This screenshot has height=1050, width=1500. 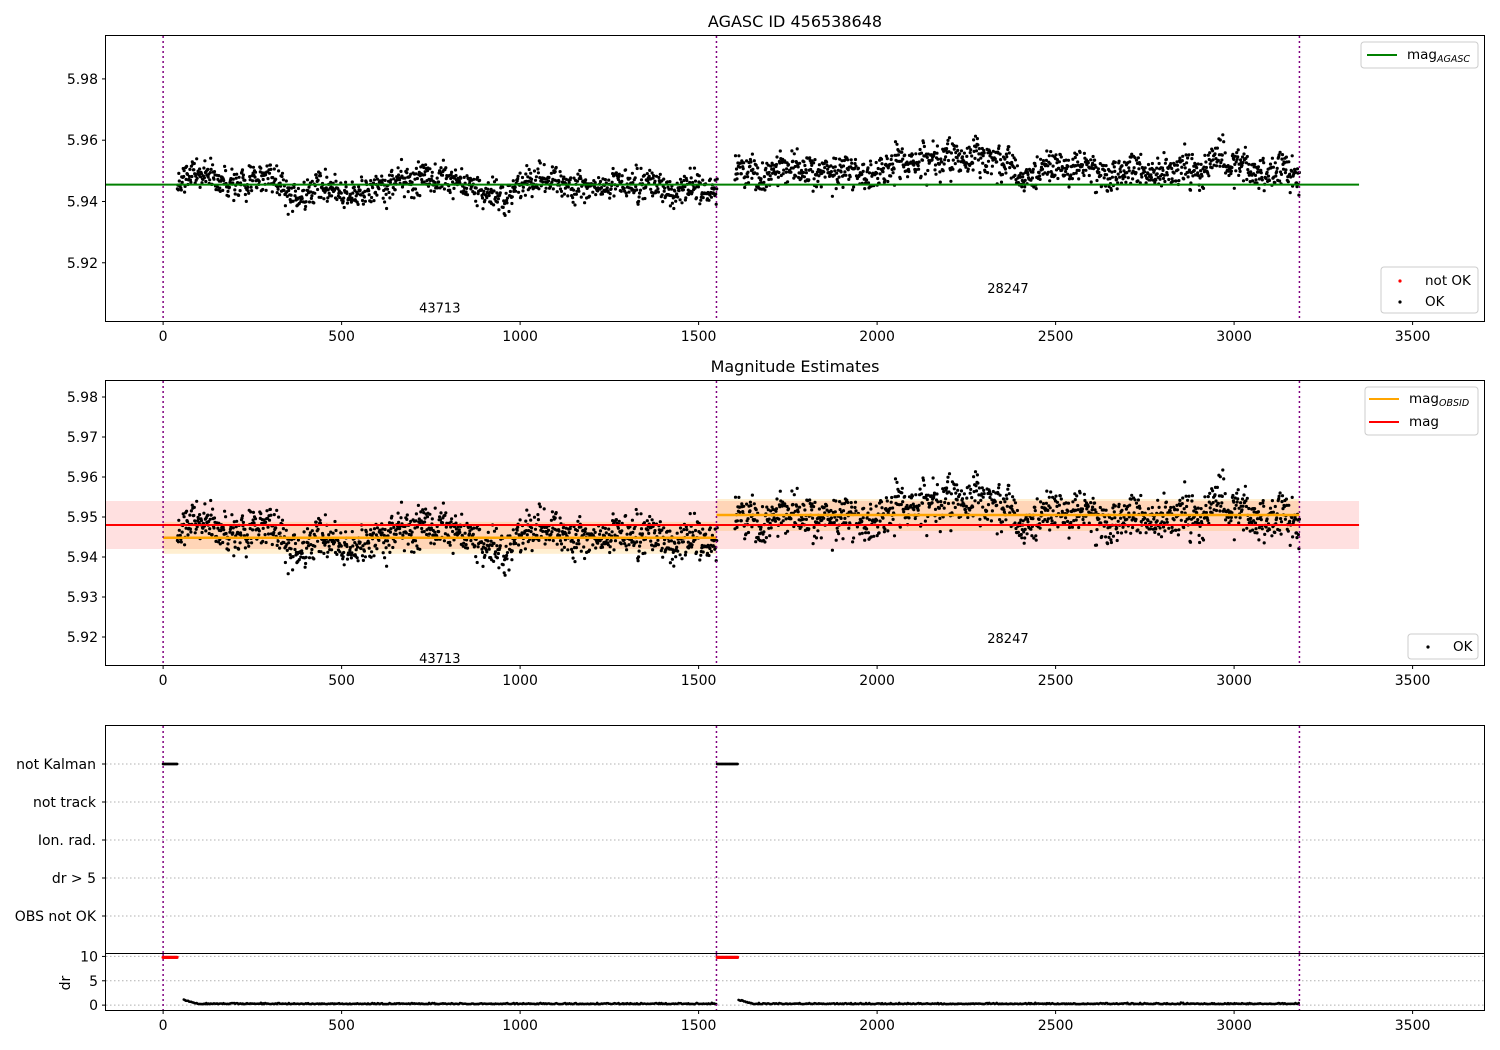 I want to click on x-tick-label: 2500, so click(x=1056, y=681).